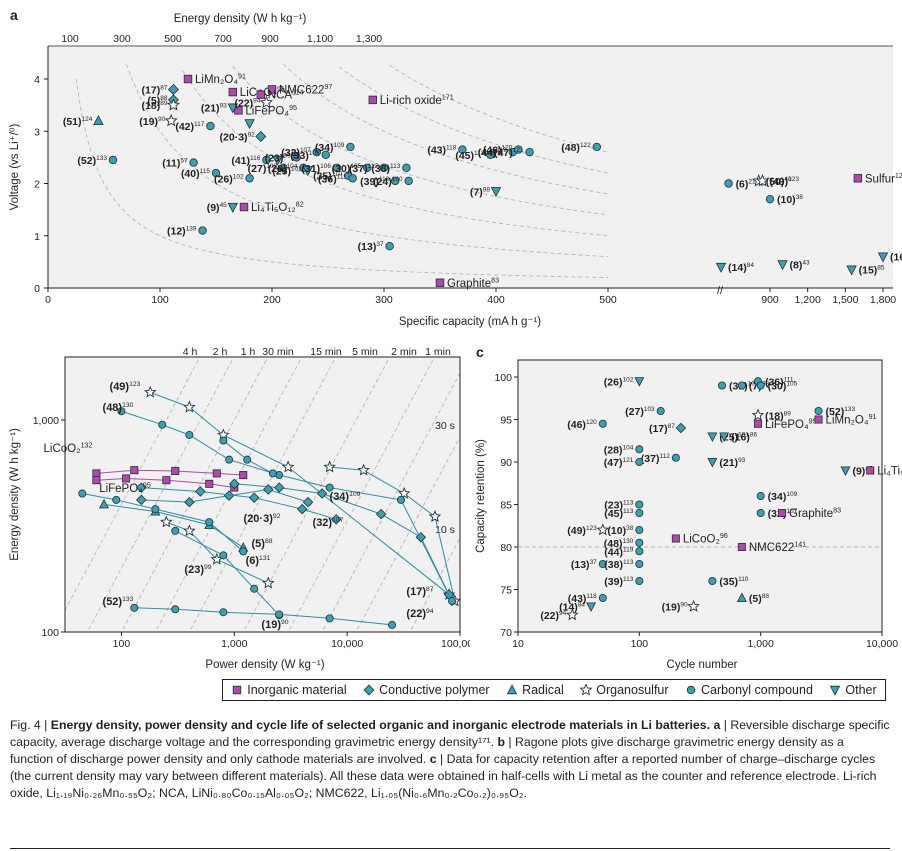 The image size is (902, 851). I want to click on point-label-a: Li-rich oxide171, so click(417, 100).